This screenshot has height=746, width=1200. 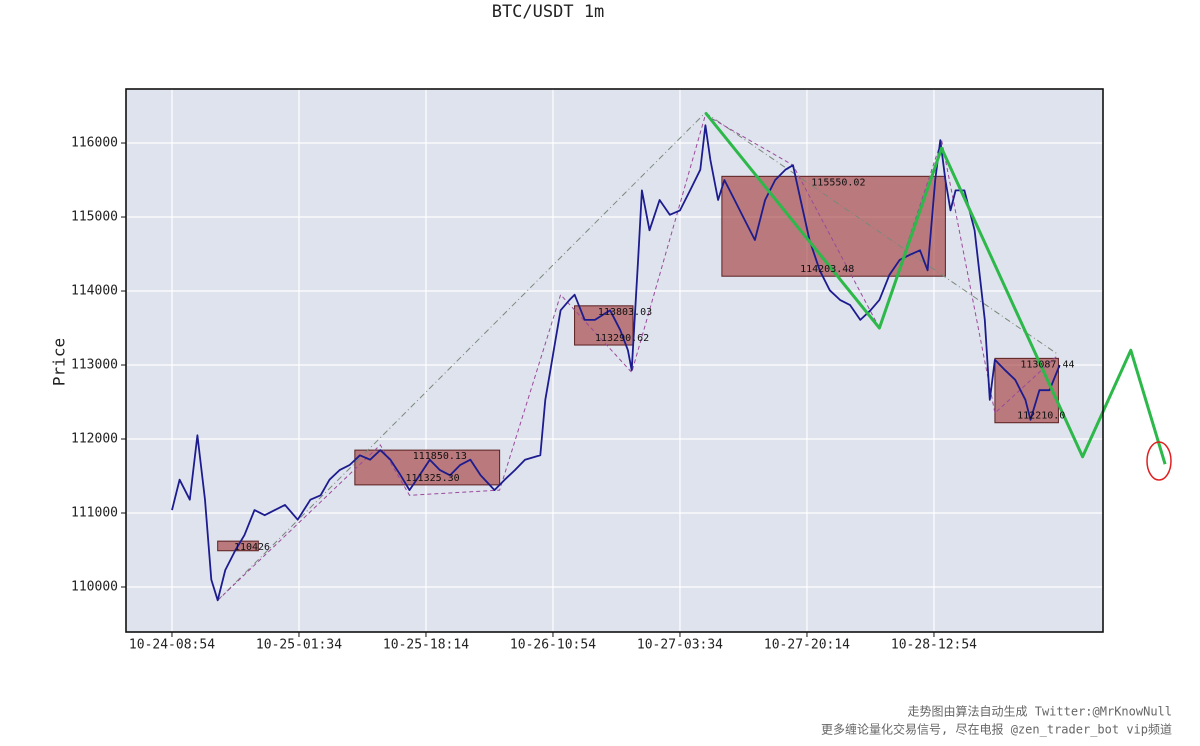 I want to click on zone-label: 114203.48, so click(x=827, y=269).